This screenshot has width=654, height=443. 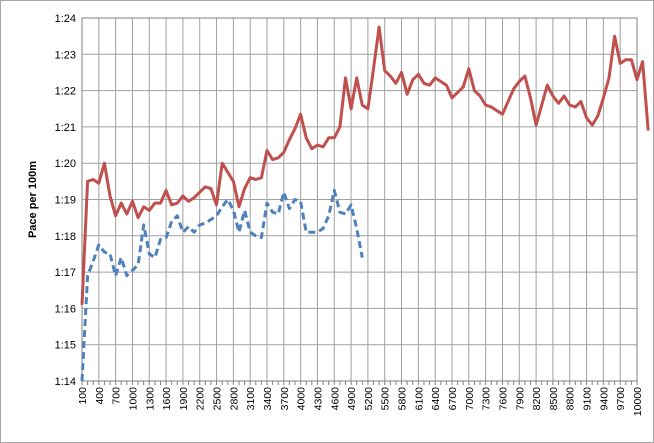 What do you see at coordinates (65, 309) in the screenshot?
I see `y-tick-label: 1:16` at bounding box center [65, 309].